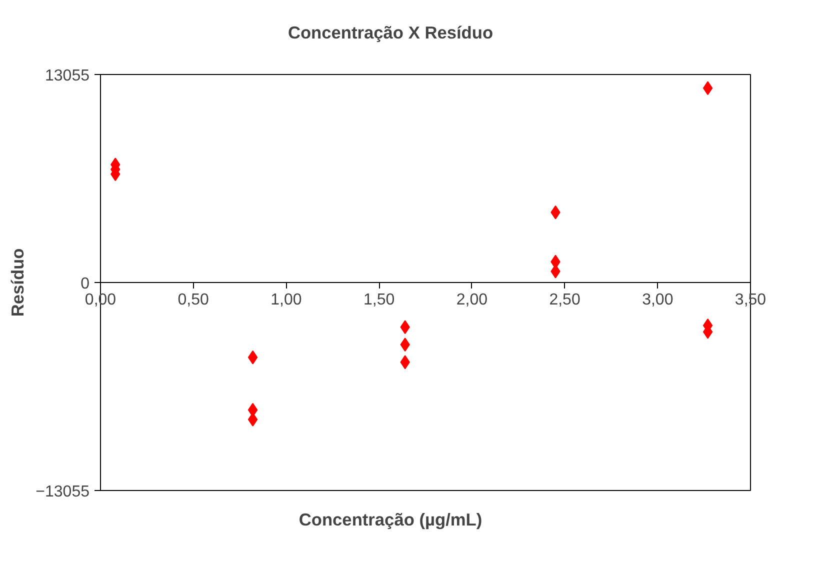 This screenshot has height=581, width=825. I want to click on x-tick-label: 0,50, so click(194, 300).